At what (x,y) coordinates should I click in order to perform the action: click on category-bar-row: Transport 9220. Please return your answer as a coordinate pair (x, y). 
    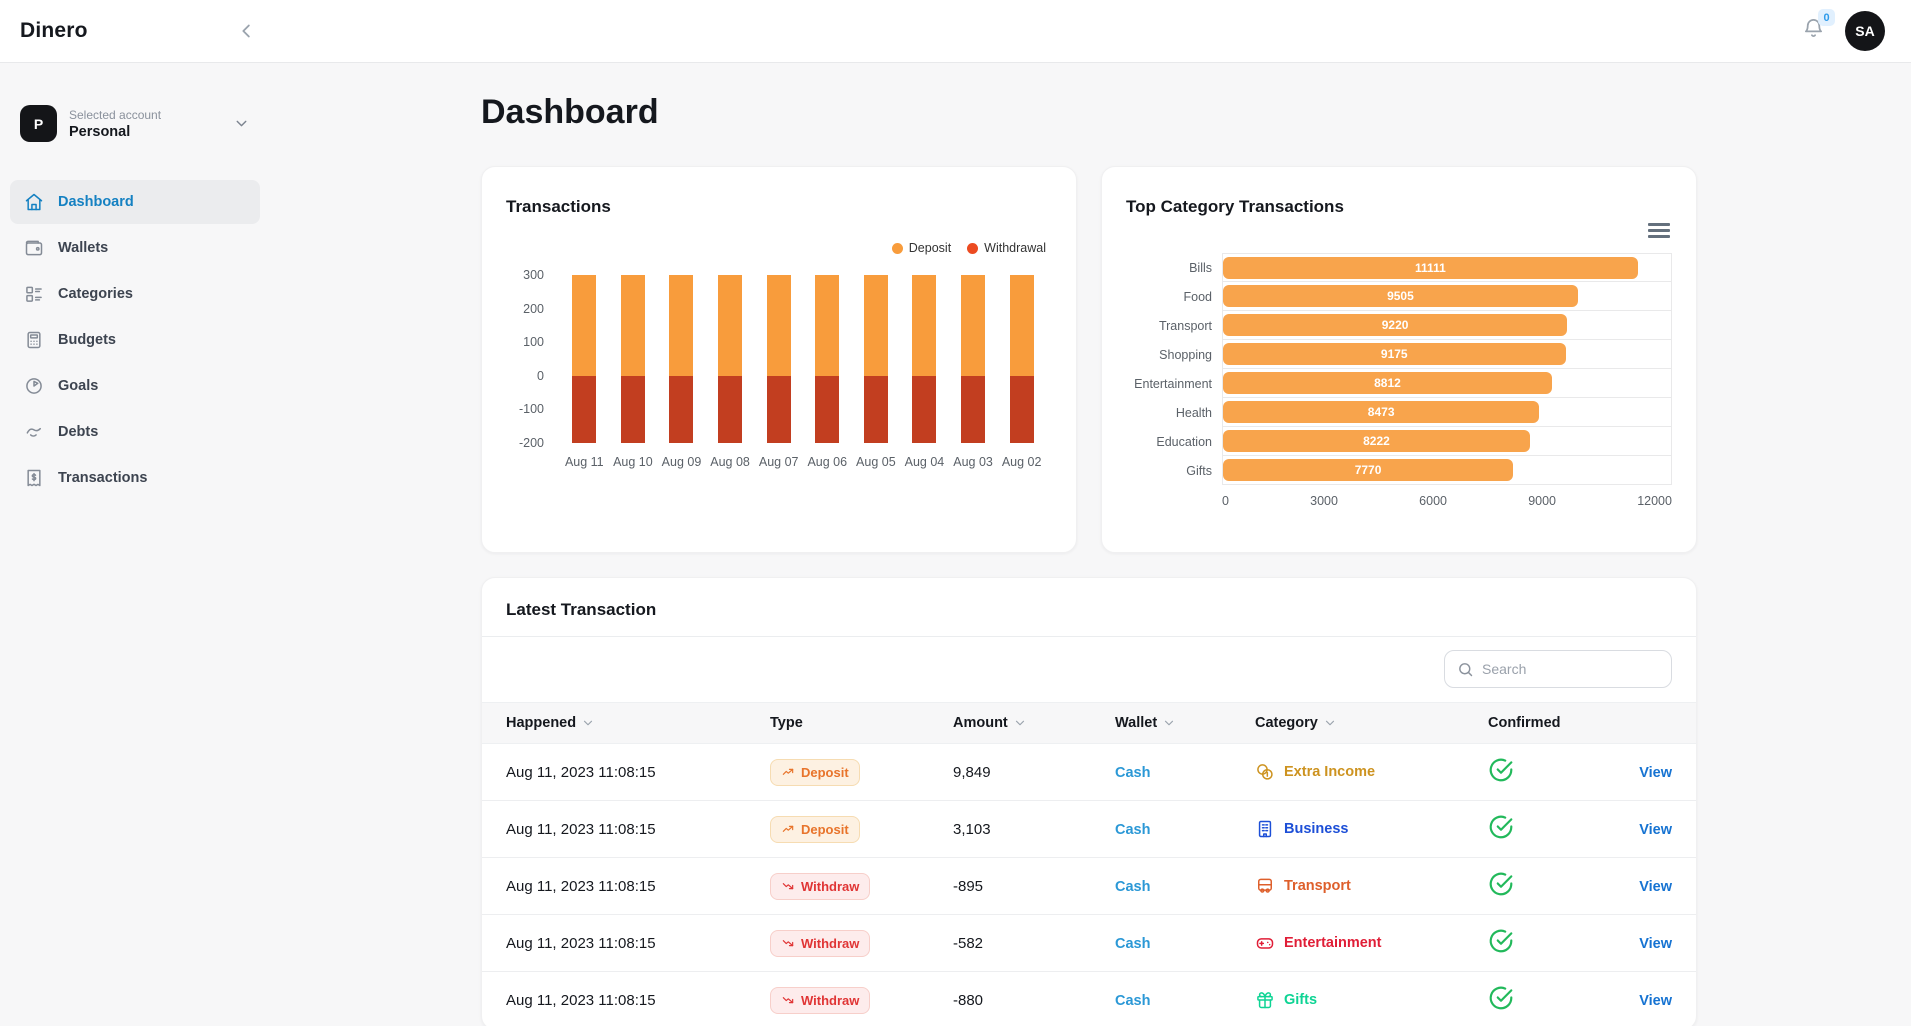
    Looking at the image, I should click on (1399, 325).